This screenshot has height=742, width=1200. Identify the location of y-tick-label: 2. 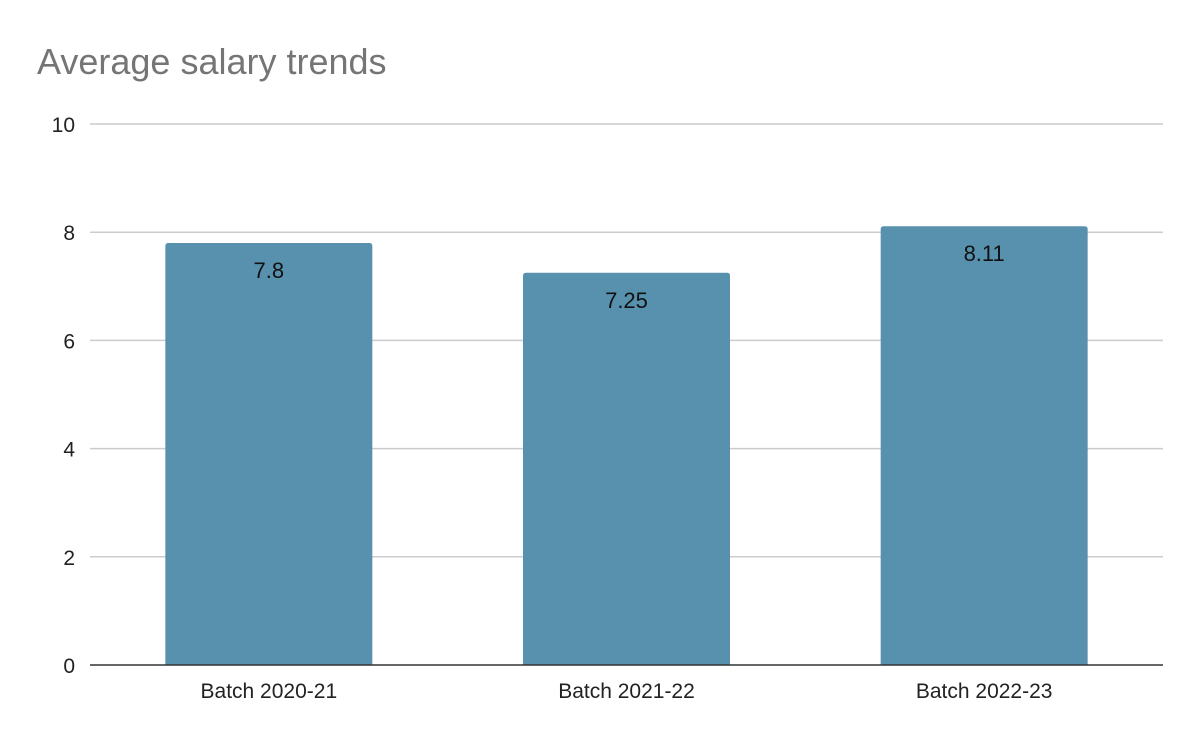
(69, 558).